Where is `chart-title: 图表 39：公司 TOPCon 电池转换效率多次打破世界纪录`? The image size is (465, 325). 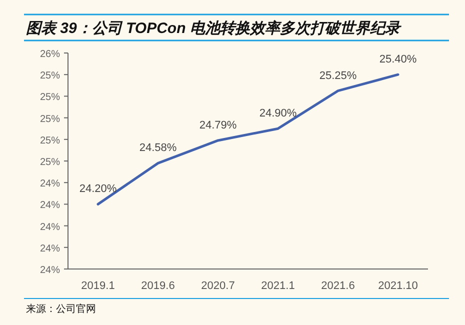 chart-title: 图表 39：公司 TOPCon 电池转换效率多次打破世界纪录 is located at coordinates (214, 28).